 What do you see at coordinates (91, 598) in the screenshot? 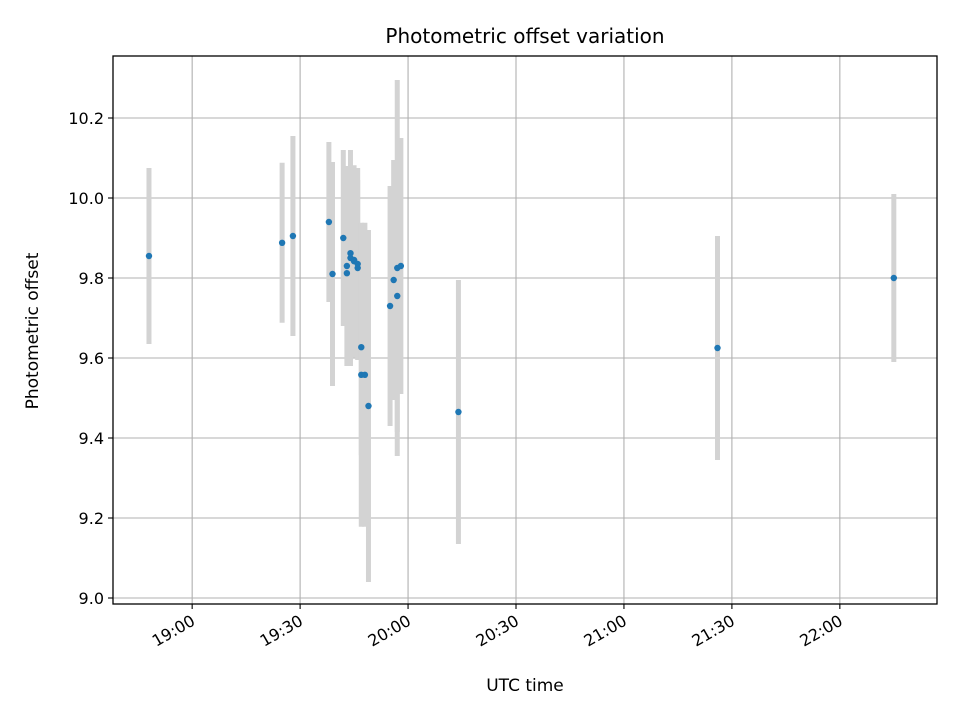
I see `y-tick-label: 9.0` at bounding box center [91, 598].